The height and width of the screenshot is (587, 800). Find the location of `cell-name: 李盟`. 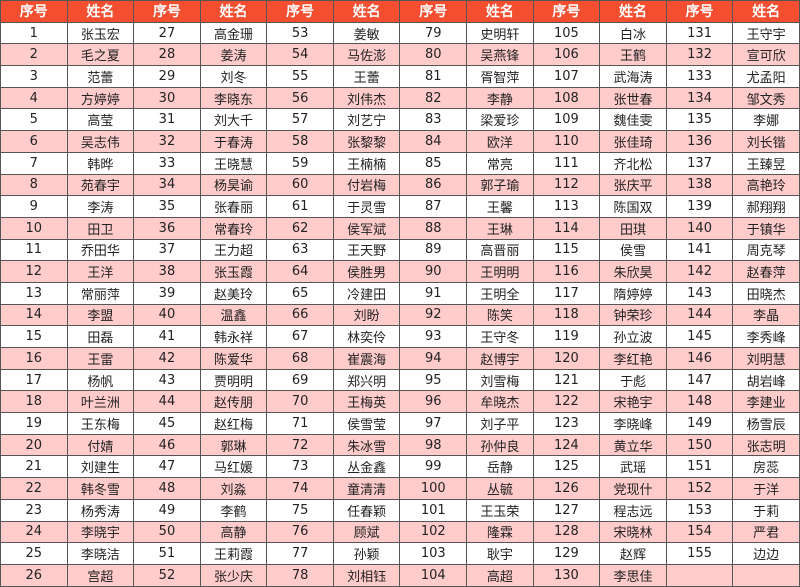

cell-name: 李盟 is located at coordinates (100, 315).